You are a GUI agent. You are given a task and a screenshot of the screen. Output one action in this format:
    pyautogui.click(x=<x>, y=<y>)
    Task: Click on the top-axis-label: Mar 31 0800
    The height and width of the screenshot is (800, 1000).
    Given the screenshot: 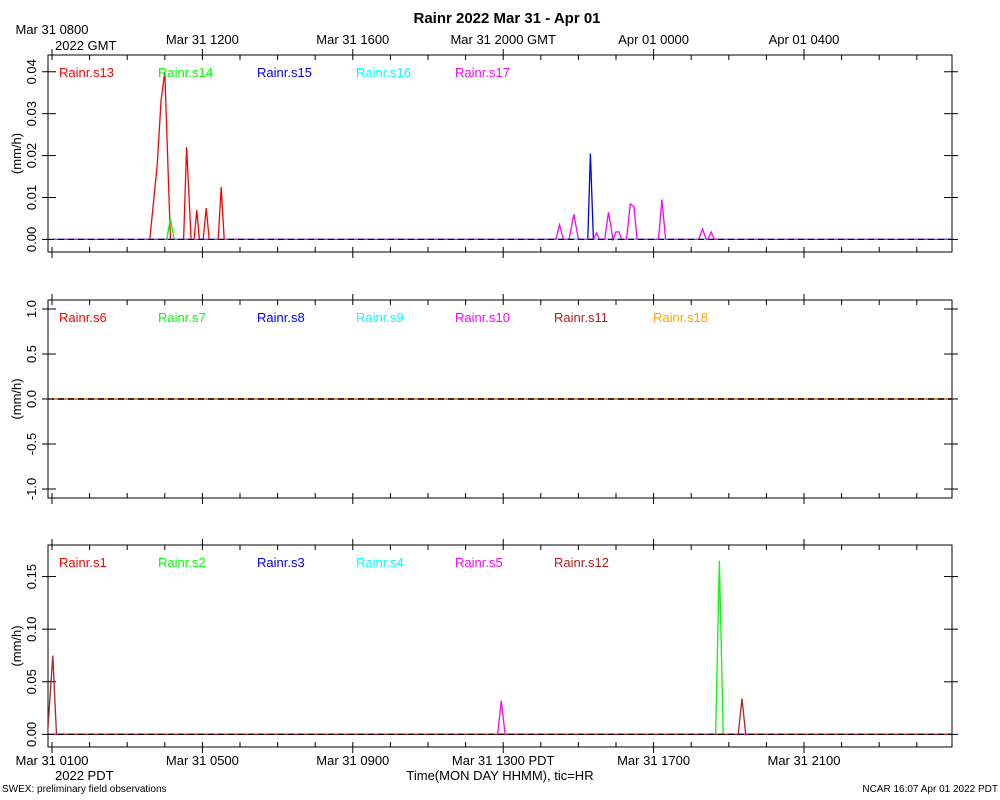 What is the action you would take?
    pyautogui.click(x=52, y=29)
    